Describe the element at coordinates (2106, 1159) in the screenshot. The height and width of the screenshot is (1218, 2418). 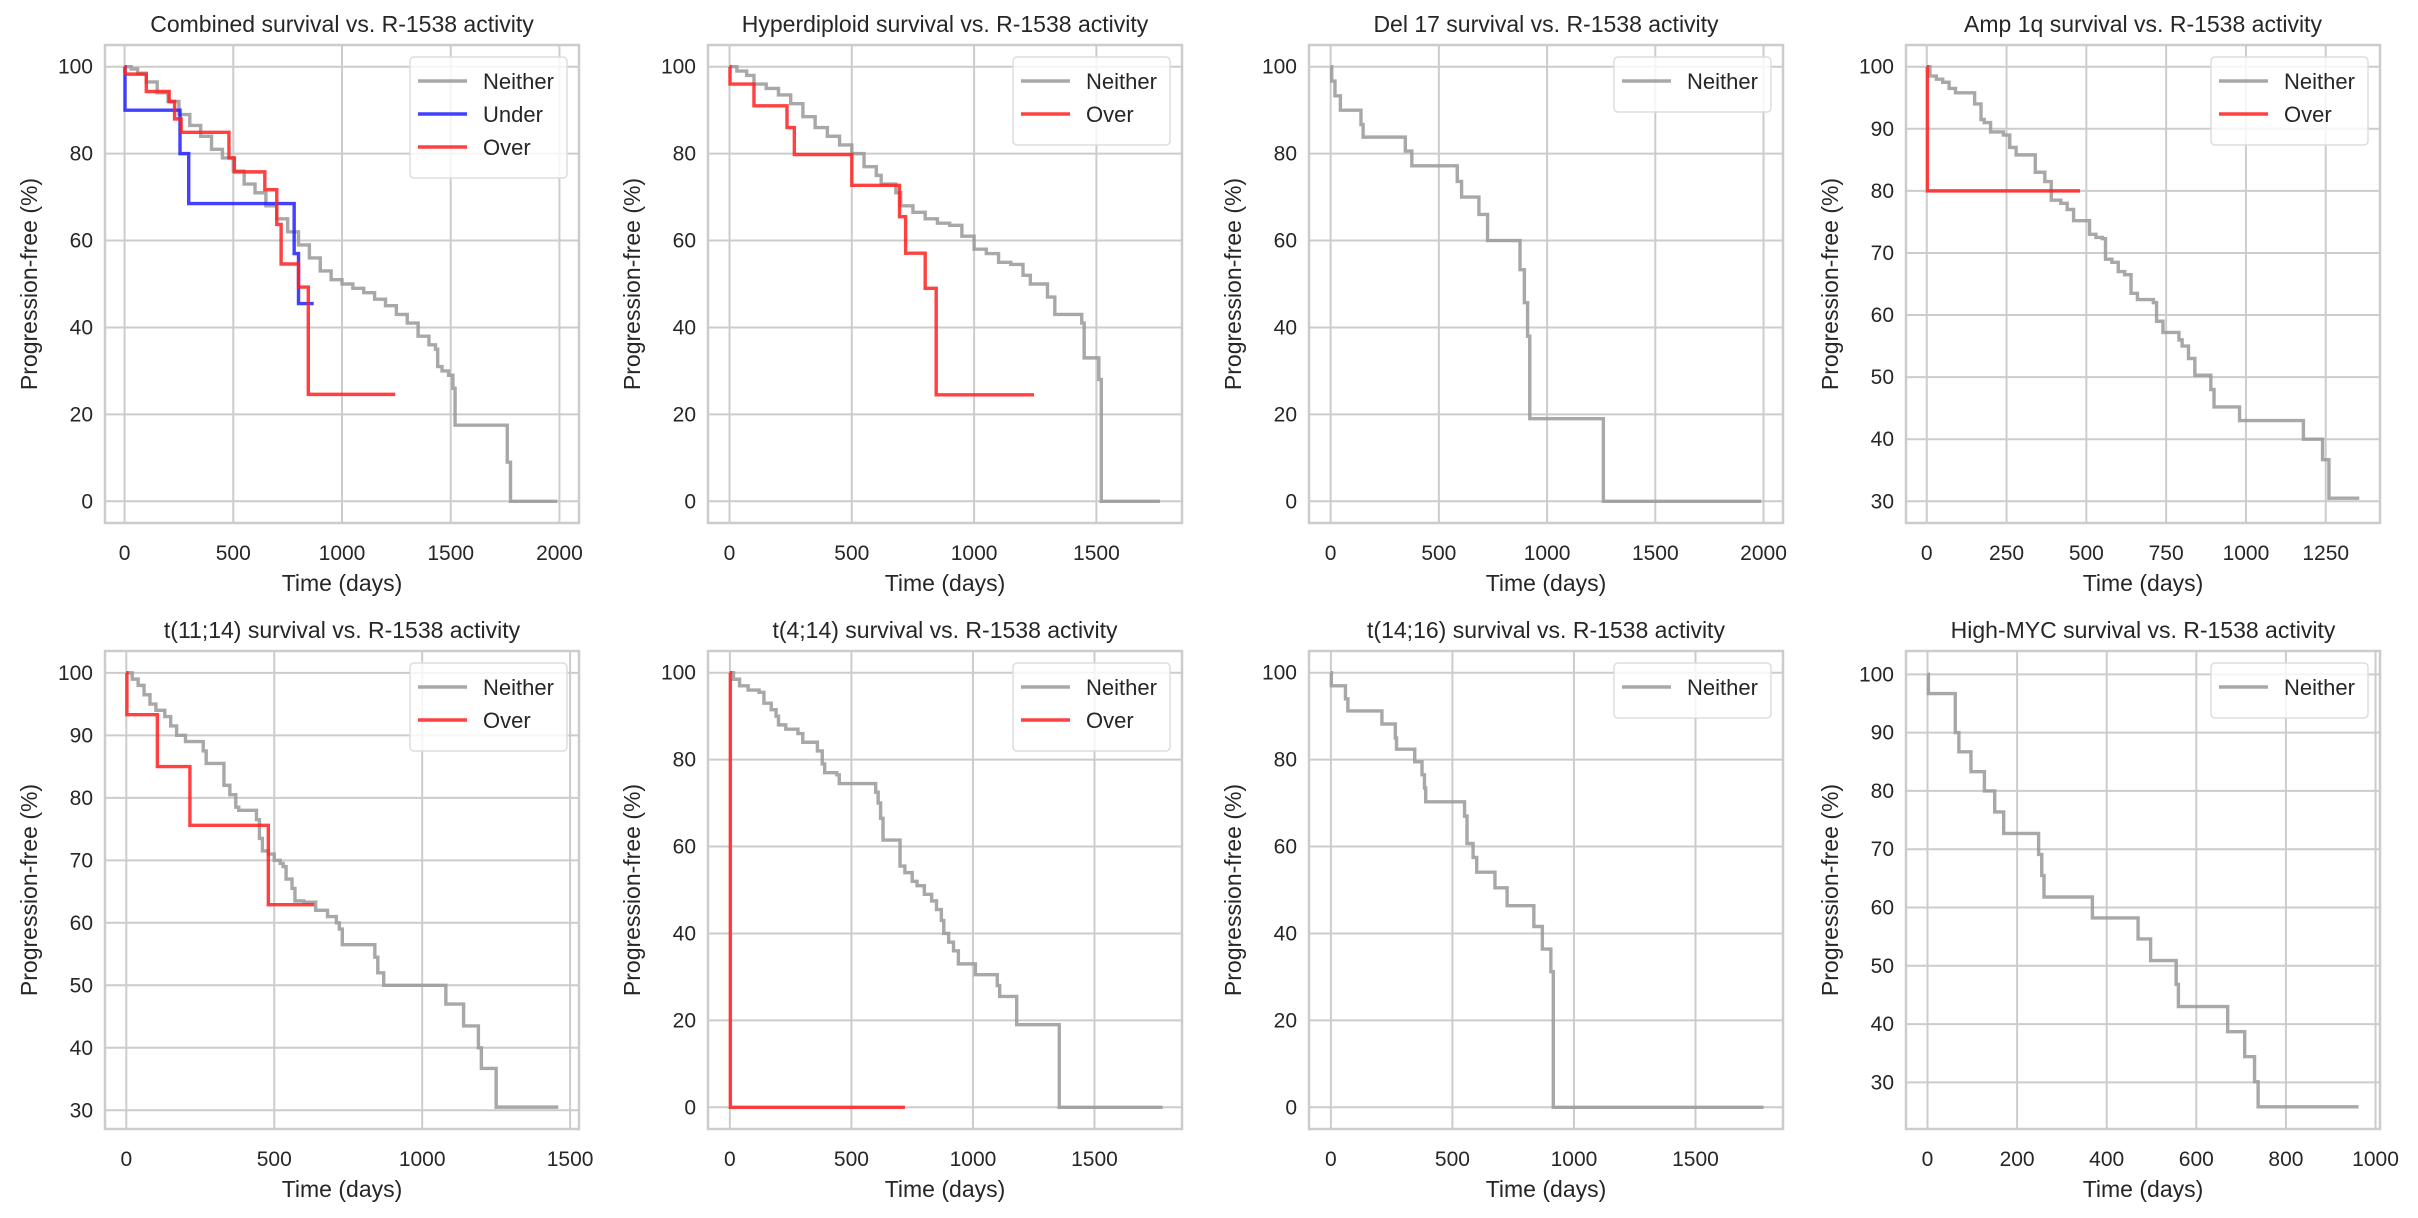
I see `x-tick-label: 400` at that location.